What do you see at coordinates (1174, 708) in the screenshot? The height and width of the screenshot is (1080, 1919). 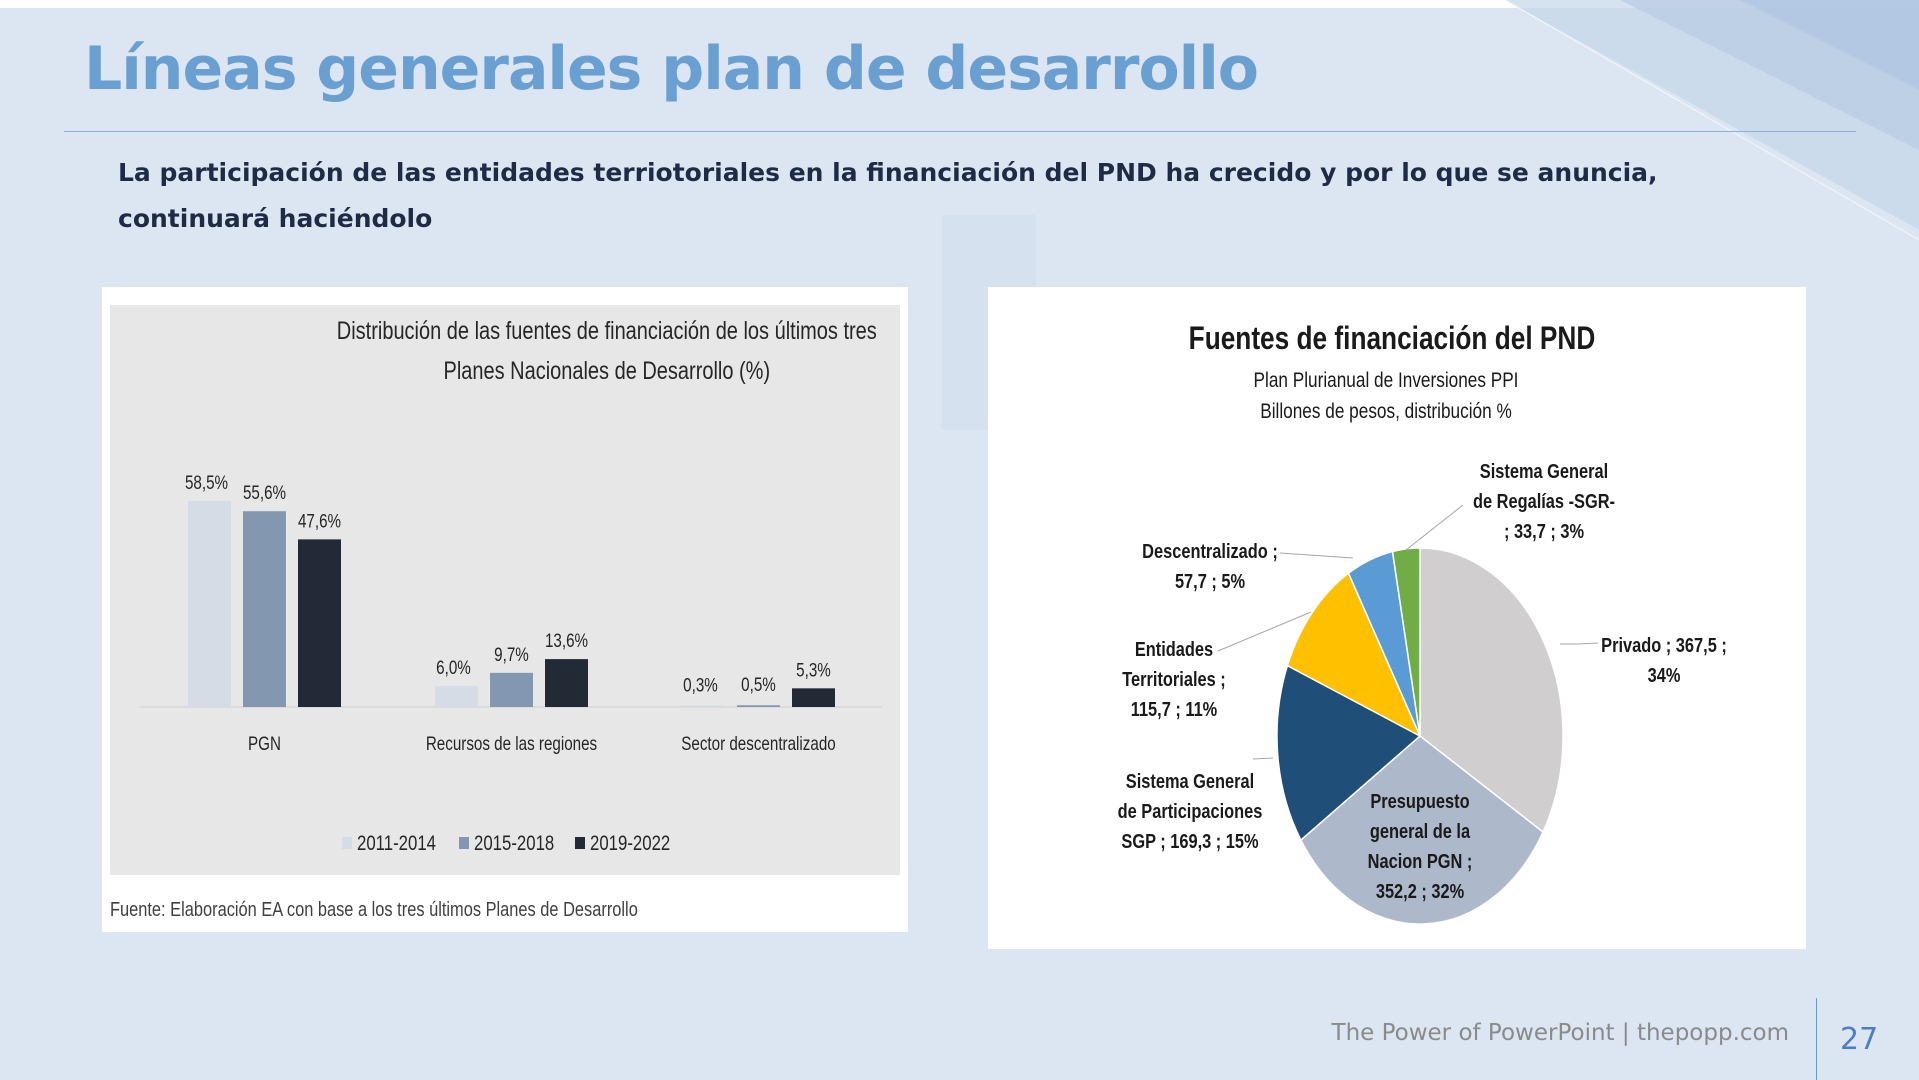 I see `pie-slice-label: 115,7 ; 11%` at bounding box center [1174, 708].